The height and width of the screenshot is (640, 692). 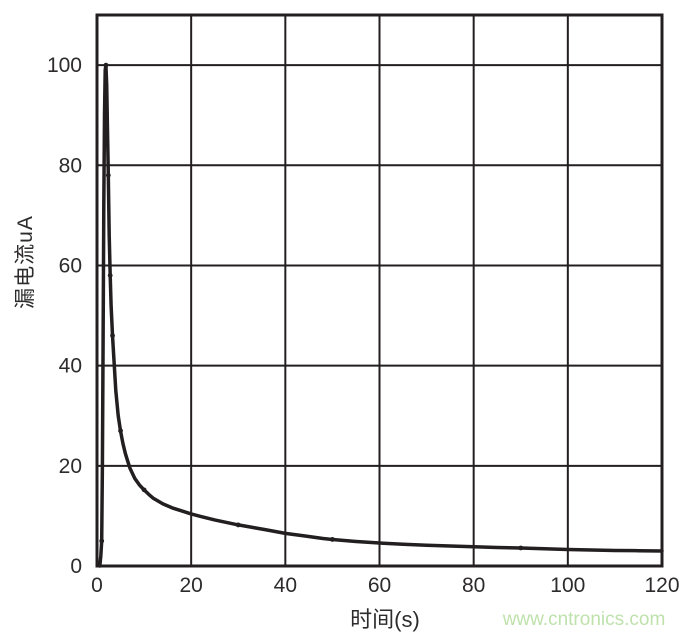 What do you see at coordinates (473, 585) in the screenshot?
I see `x-tick-label-80: 80` at bounding box center [473, 585].